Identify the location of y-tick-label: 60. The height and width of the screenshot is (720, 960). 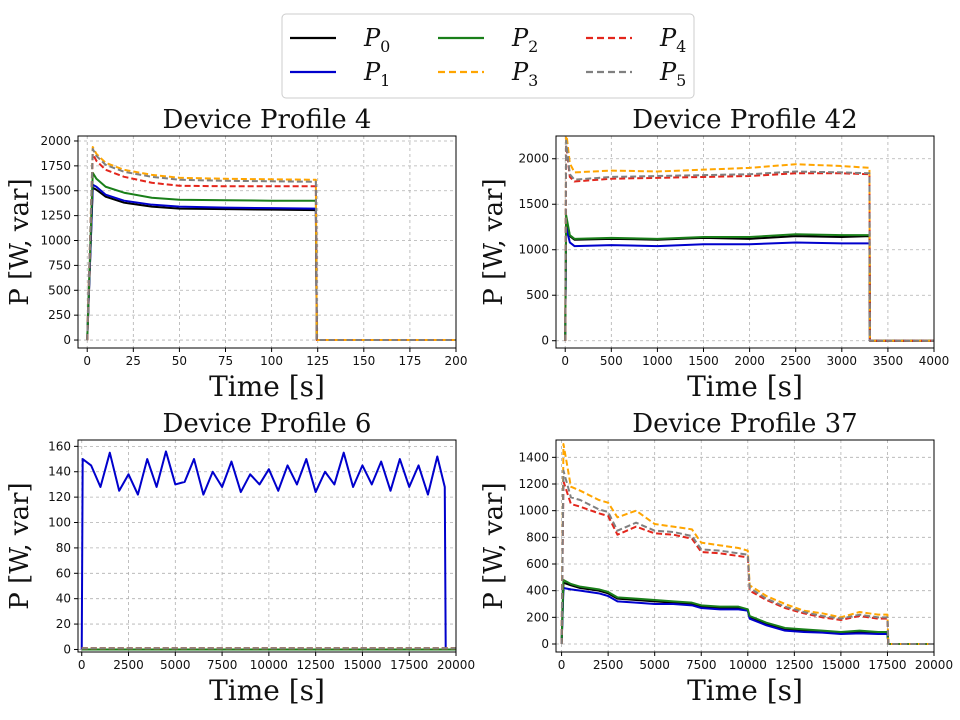
(63, 573).